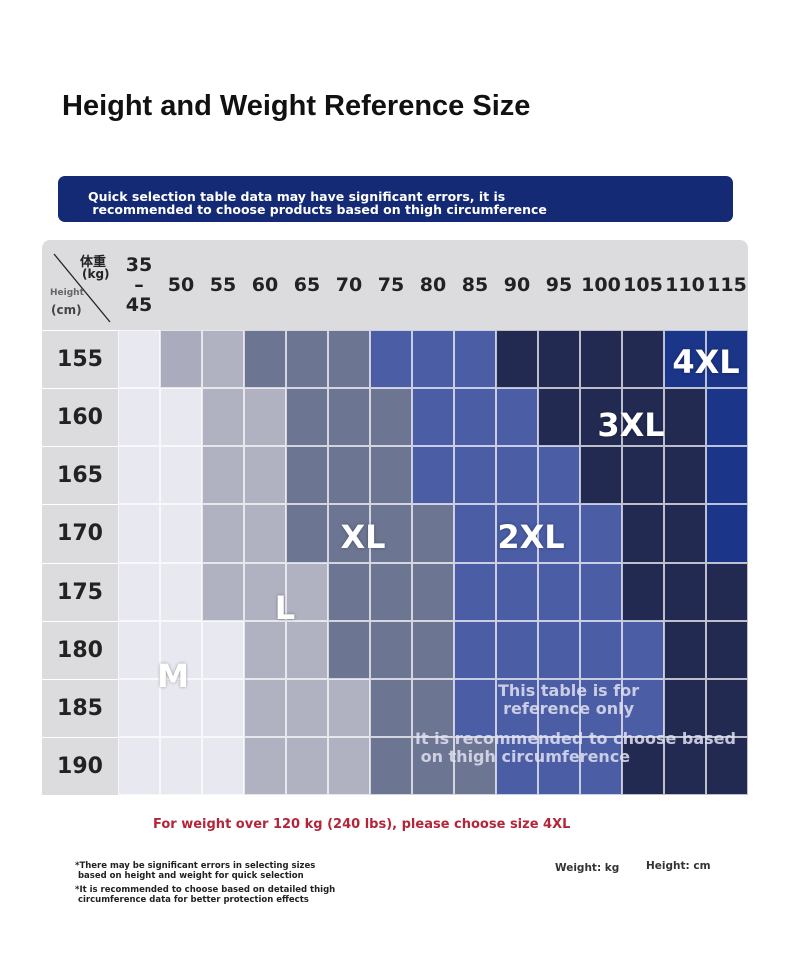 This screenshot has height=967, width=790. Describe the element at coordinates (80, 591) in the screenshot. I see `height-label: 175` at that location.